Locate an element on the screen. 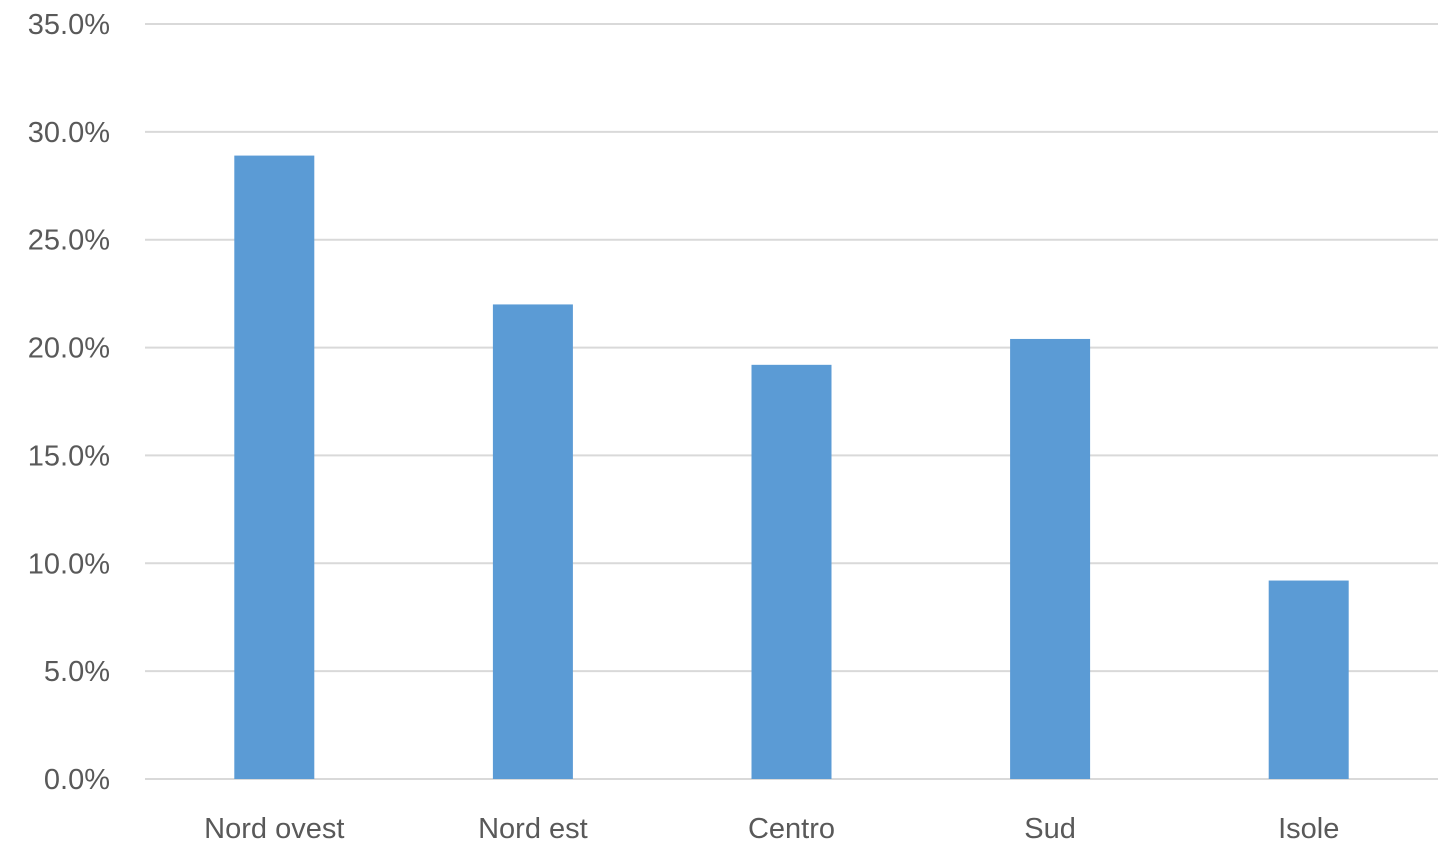  x-category-label: Nord est is located at coordinates (533, 829).